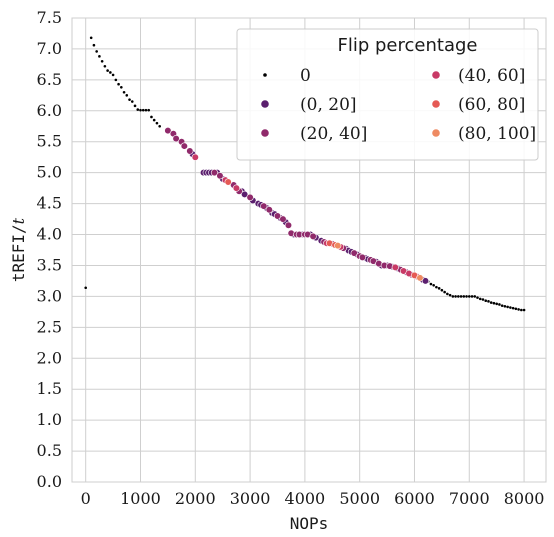 Image resolution: width=554 pixels, height=537 pixels. I want to click on legend-label: (40, 60], so click(491, 76).